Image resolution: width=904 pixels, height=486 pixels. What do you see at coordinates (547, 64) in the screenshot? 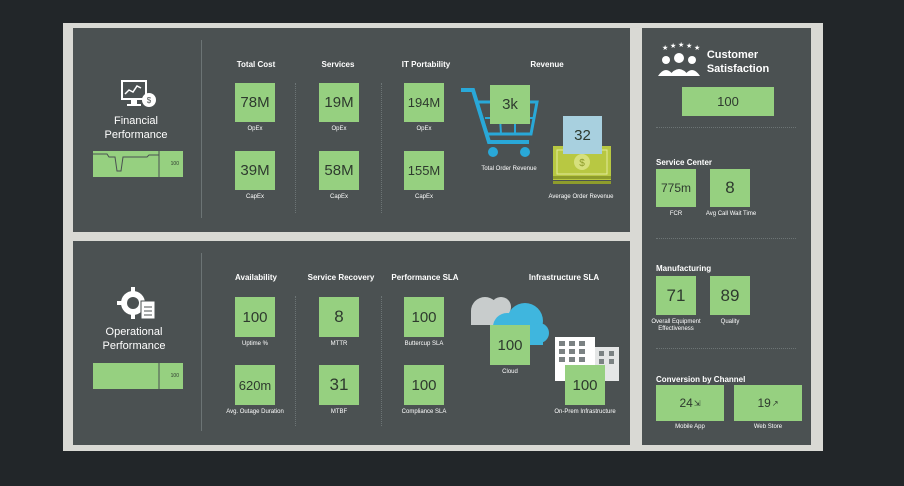
I see `col-revenue: Revenue` at bounding box center [547, 64].